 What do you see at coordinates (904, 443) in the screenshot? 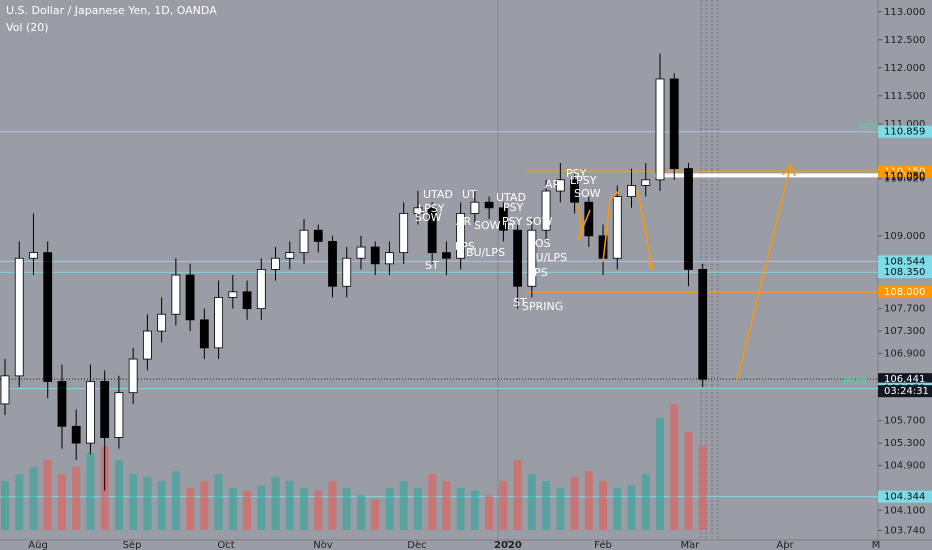
I see `y-tick-label: 105.300` at bounding box center [904, 443].